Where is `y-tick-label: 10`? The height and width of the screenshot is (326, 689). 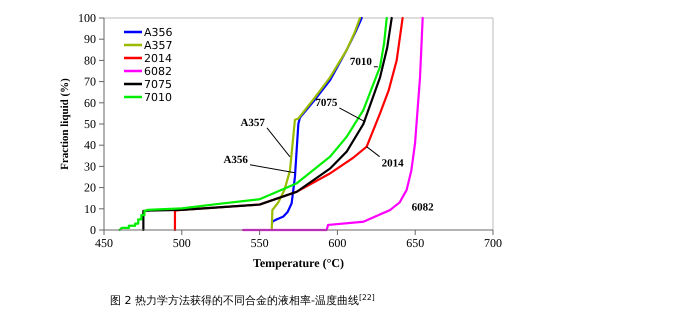 y-tick-label: 10 is located at coordinates (90, 209).